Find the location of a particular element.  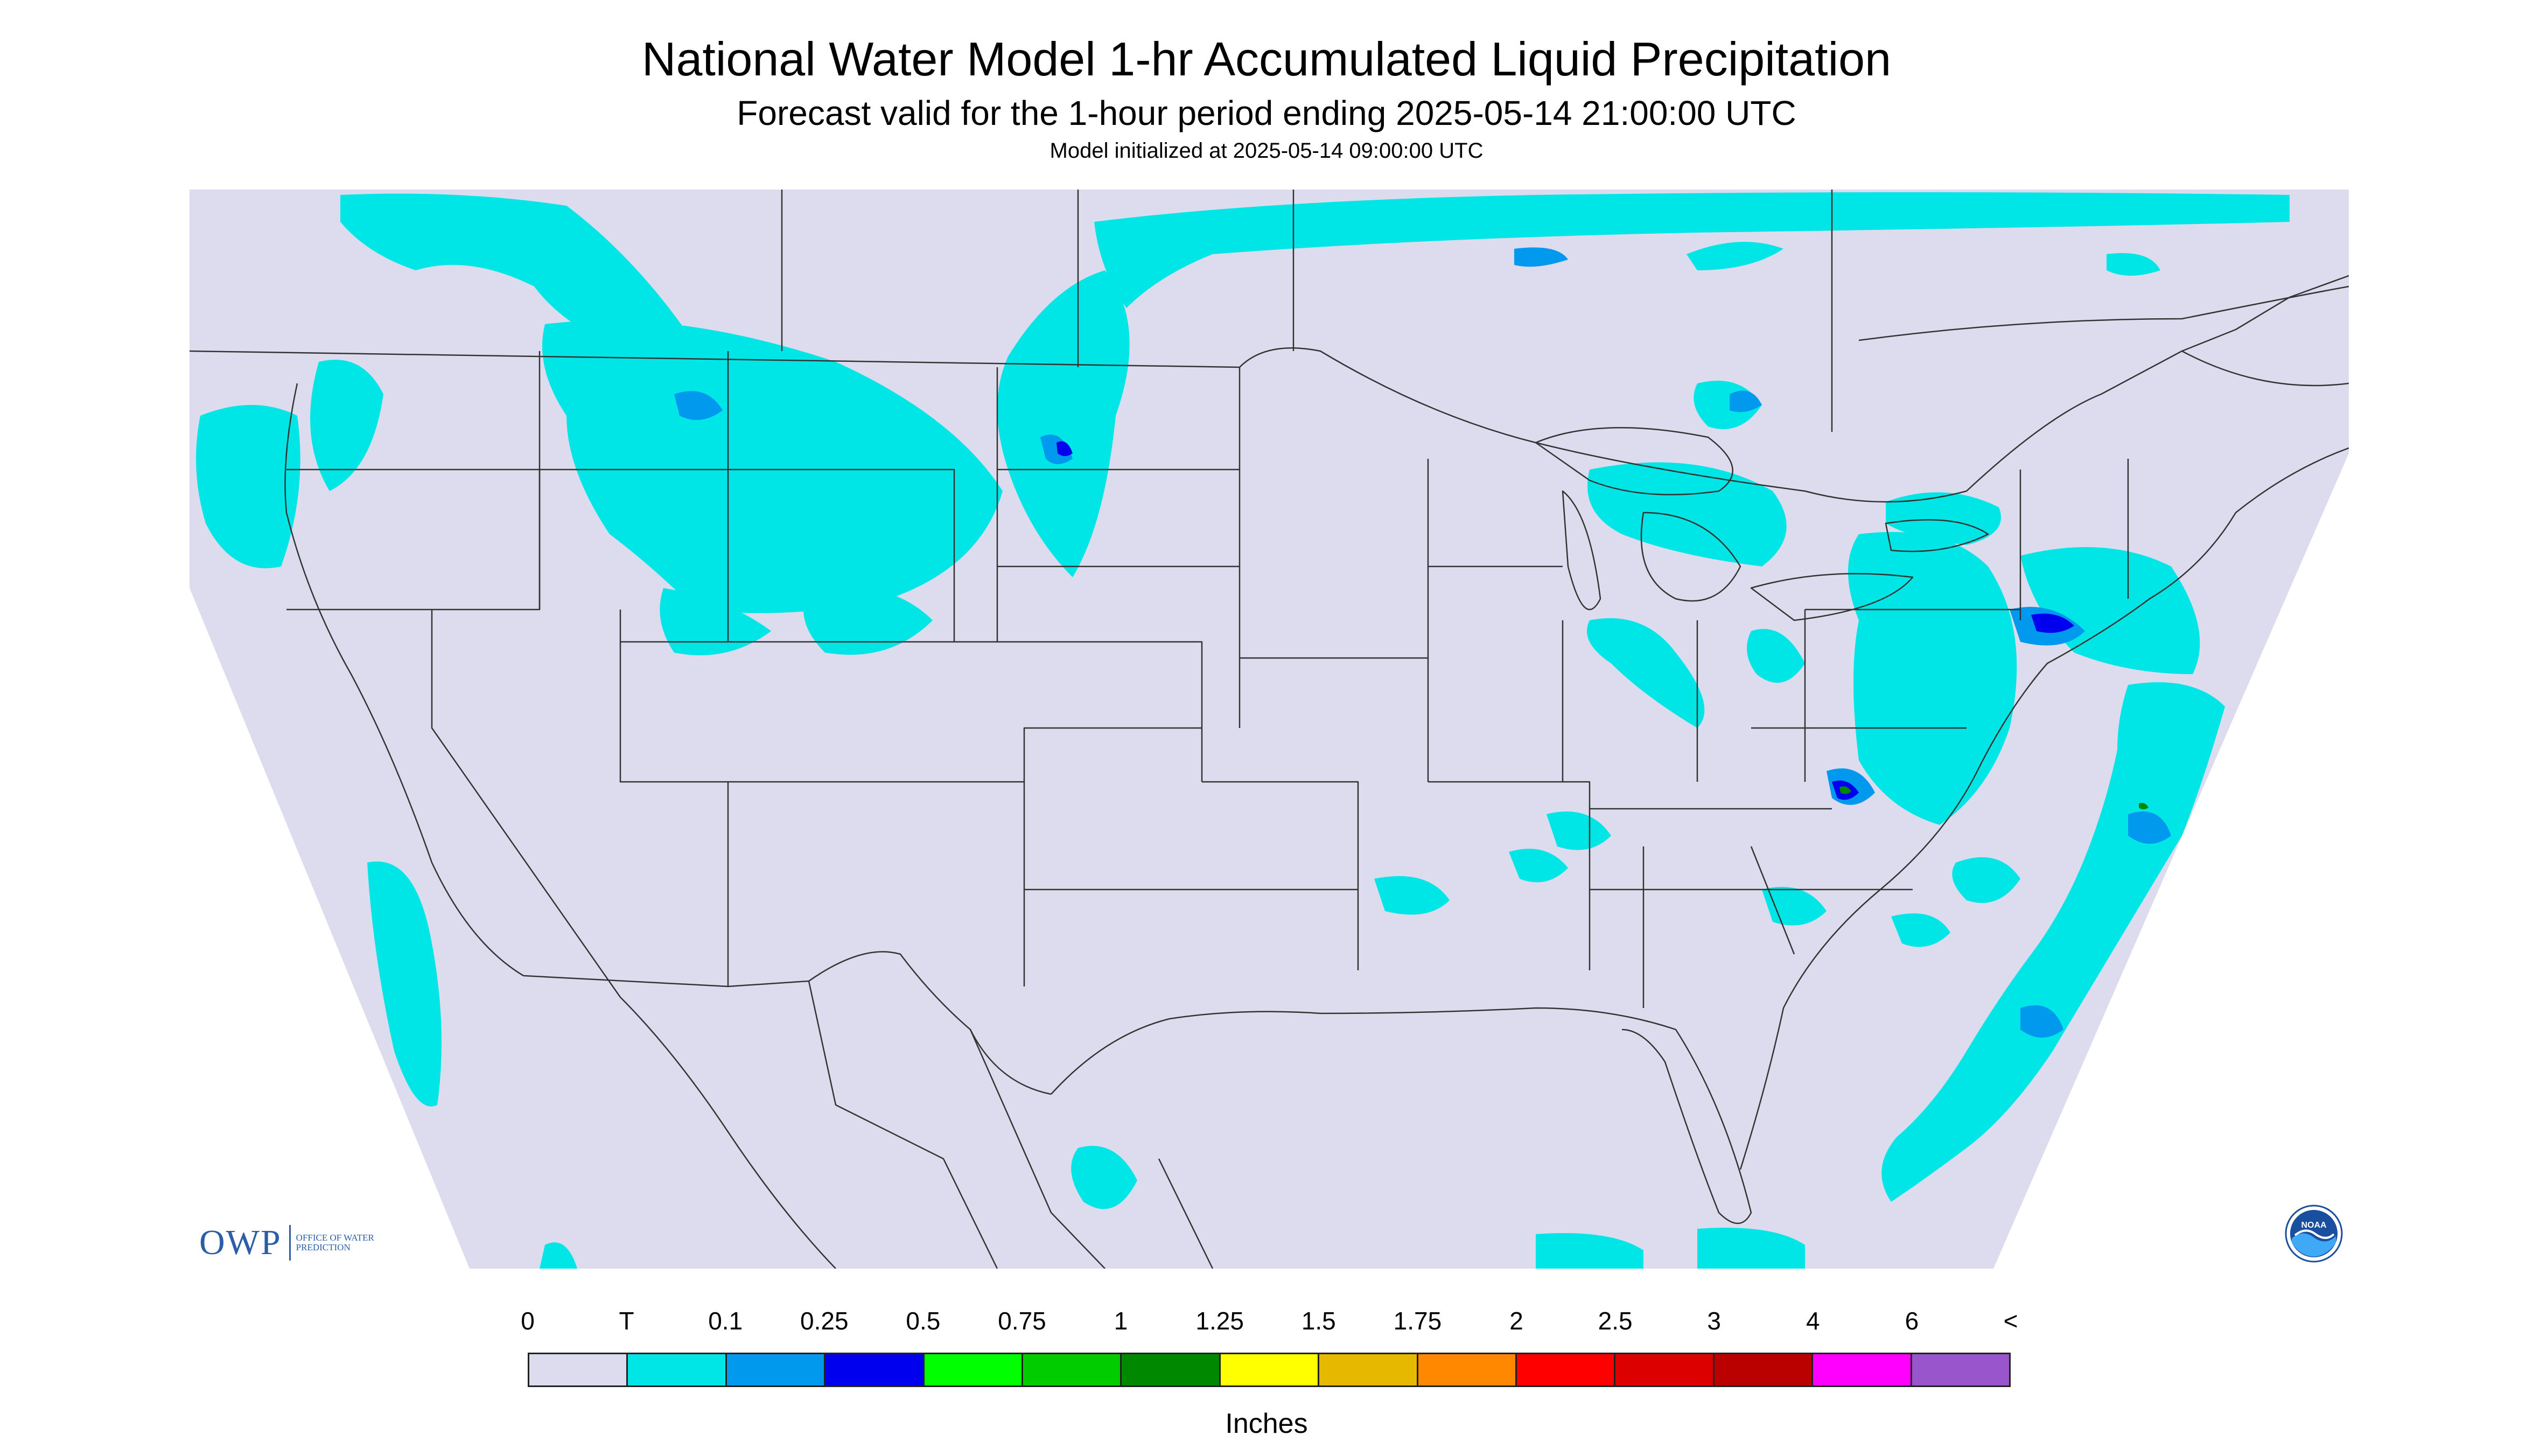

legend-label: 0.75 is located at coordinates (1022, 1321).